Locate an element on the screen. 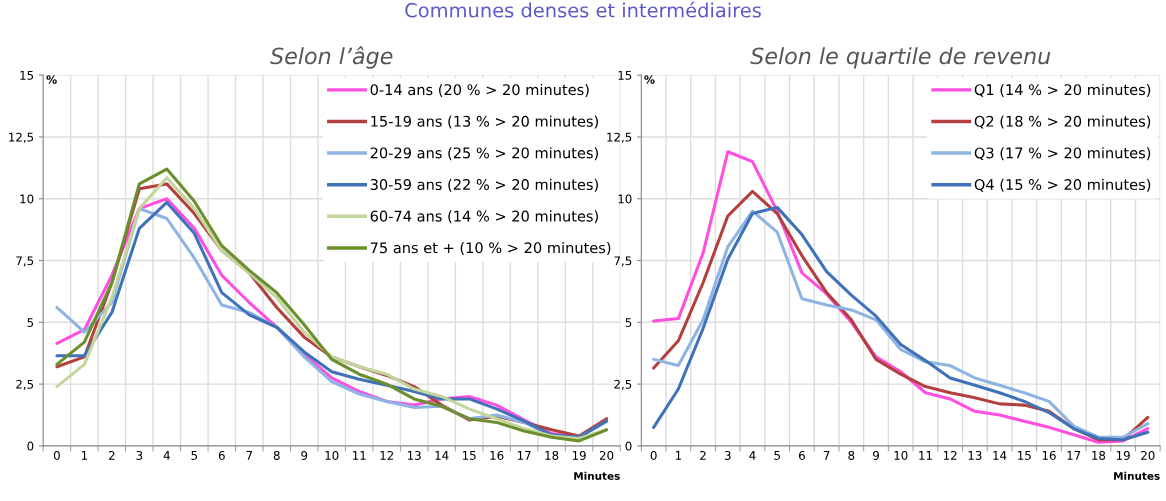  legend-label: 0-14 ans (20 % > 20 minutes) is located at coordinates (479, 90).